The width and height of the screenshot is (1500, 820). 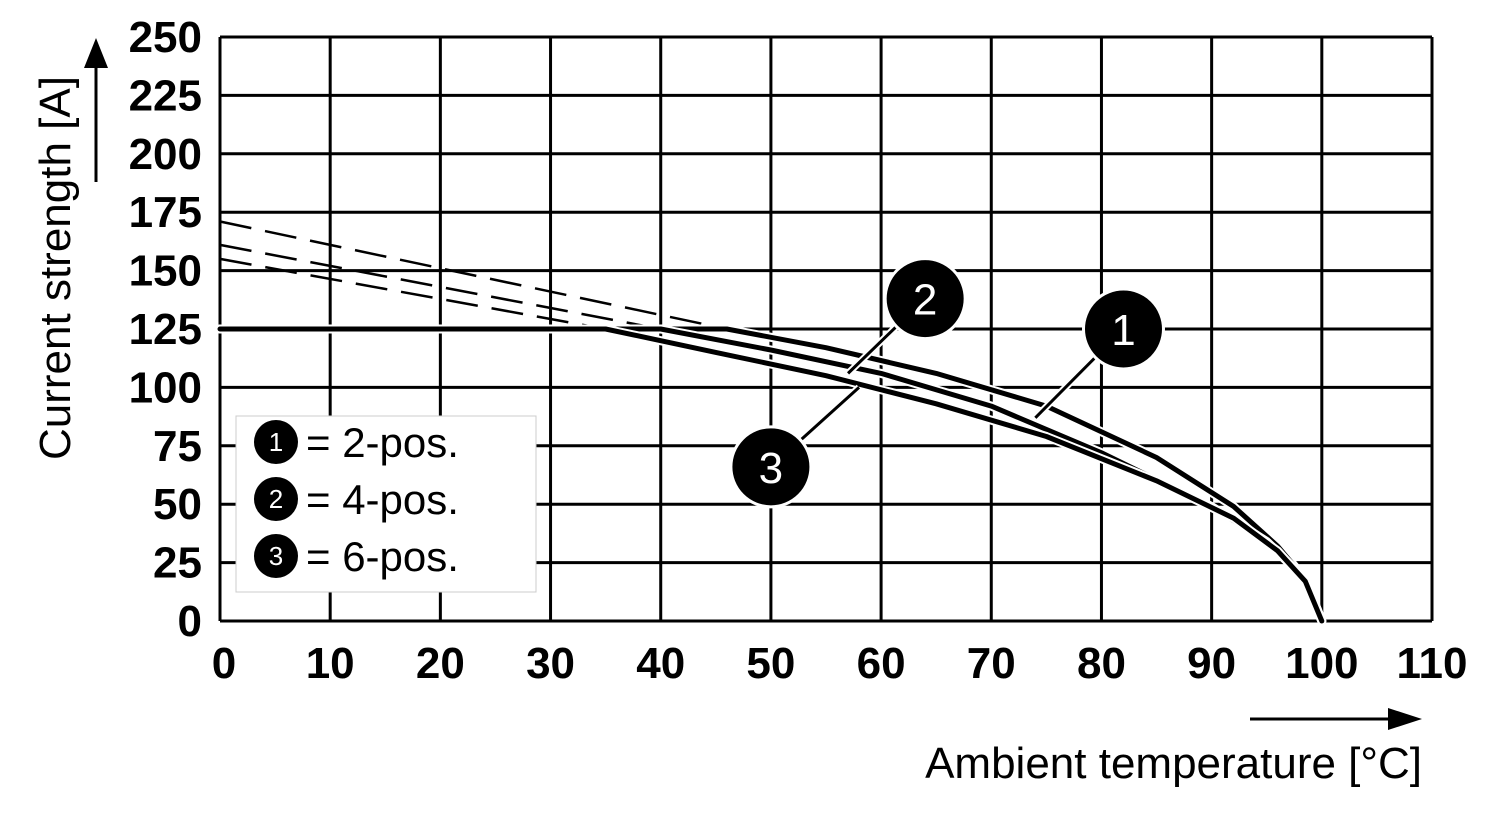 I want to click on y-axis-title-group: Current strength [A], so click(x=69, y=249).